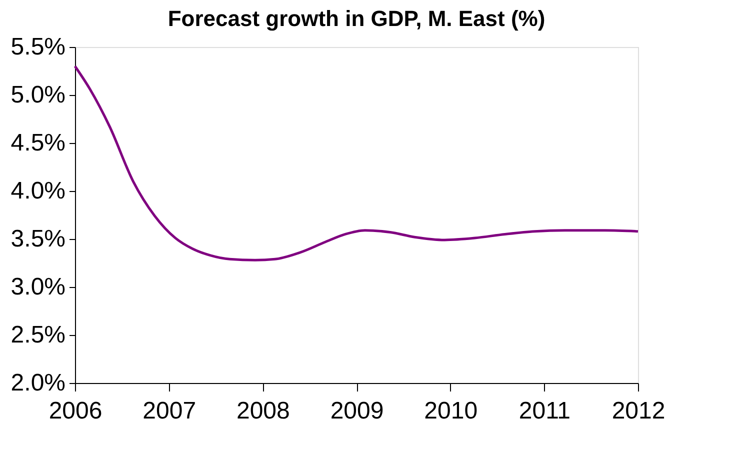  Describe the element at coordinates (38, 191) in the screenshot. I see `y-tick-label: 4.0%` at that location.